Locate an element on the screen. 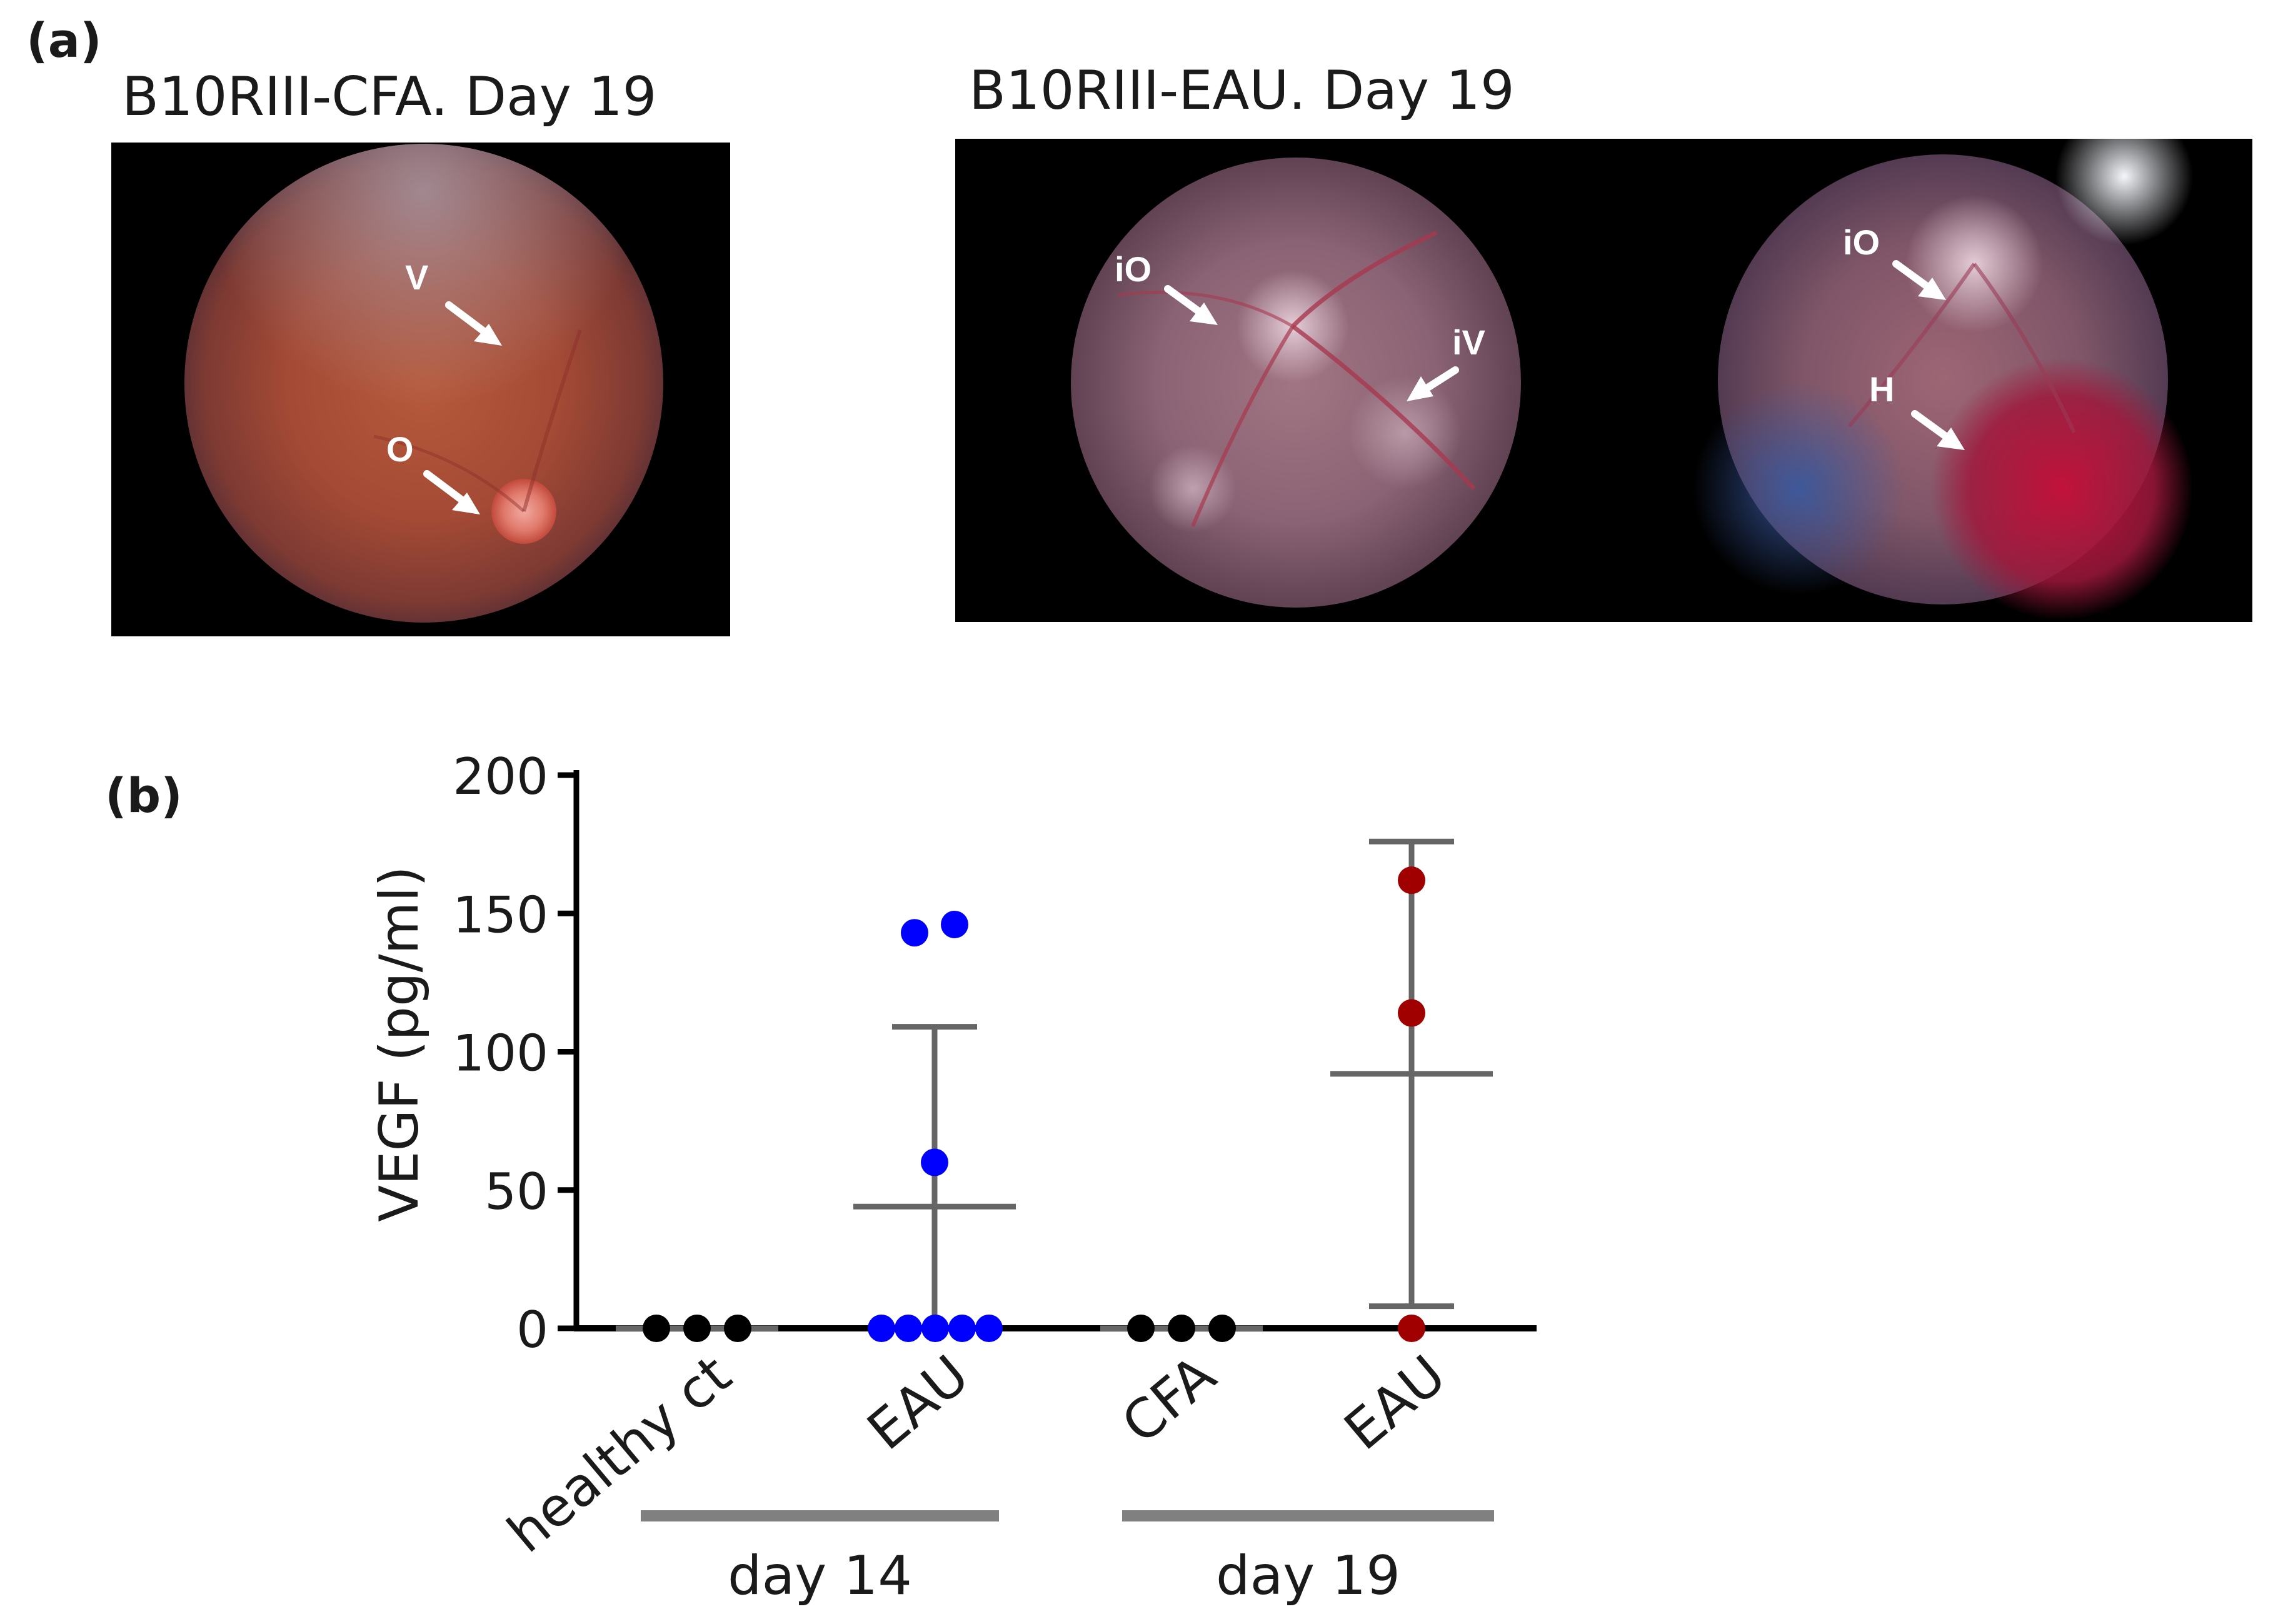 The width and height of the screenshot is (2278, 1624). fundus-image-cfa: V O is located at coordinates (420, 389).